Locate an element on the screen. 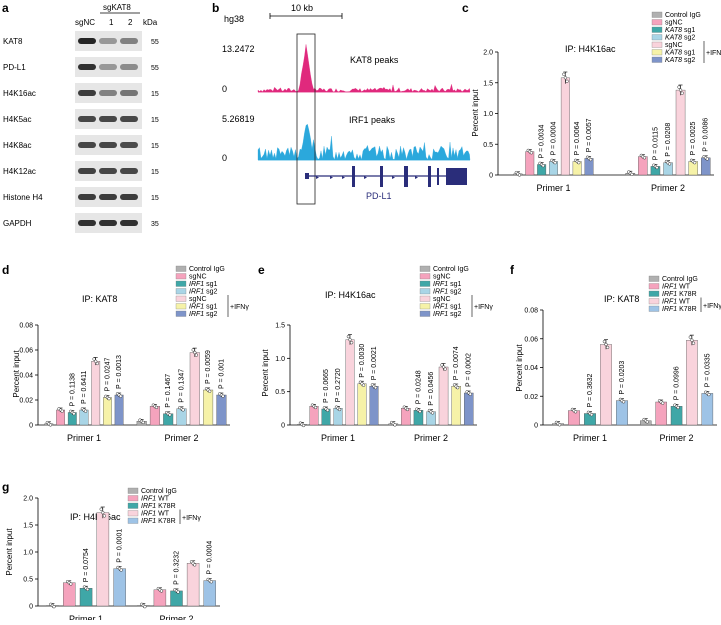 Image resolution: width=721 pixels, height=625 pixels. chart-c-legend-label-6: KAT8 sg2 is located at coordinates (680, 60).